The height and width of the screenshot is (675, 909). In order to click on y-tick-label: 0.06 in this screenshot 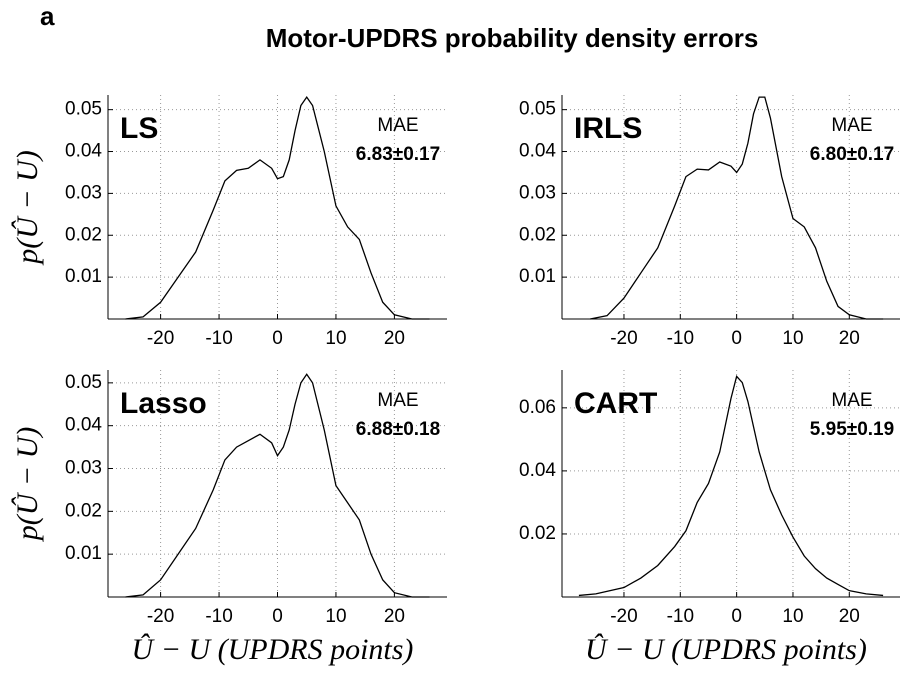, I will do `click(537, 407)`.